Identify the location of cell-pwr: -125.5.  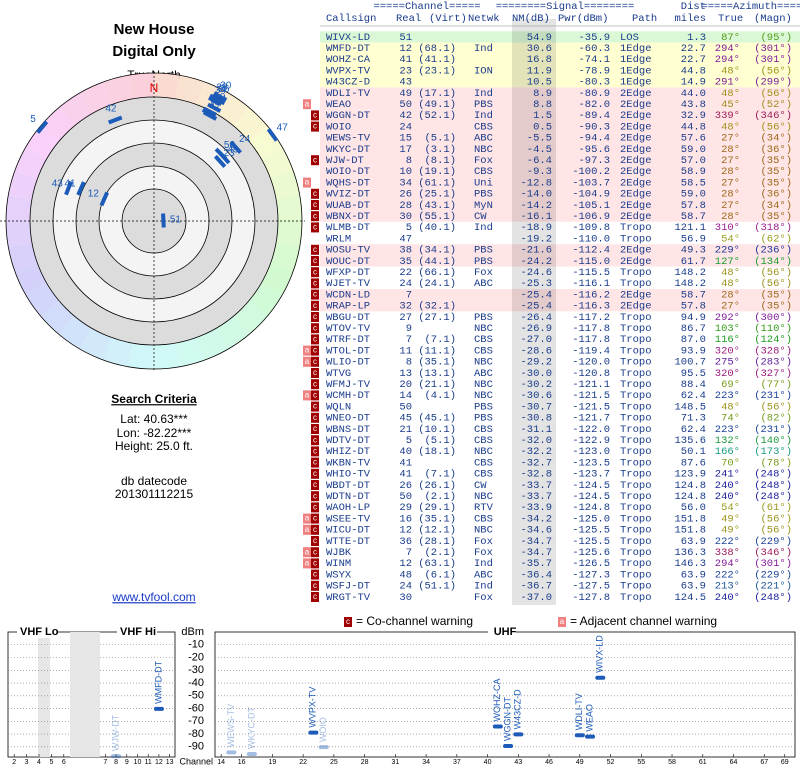
(591, 531).